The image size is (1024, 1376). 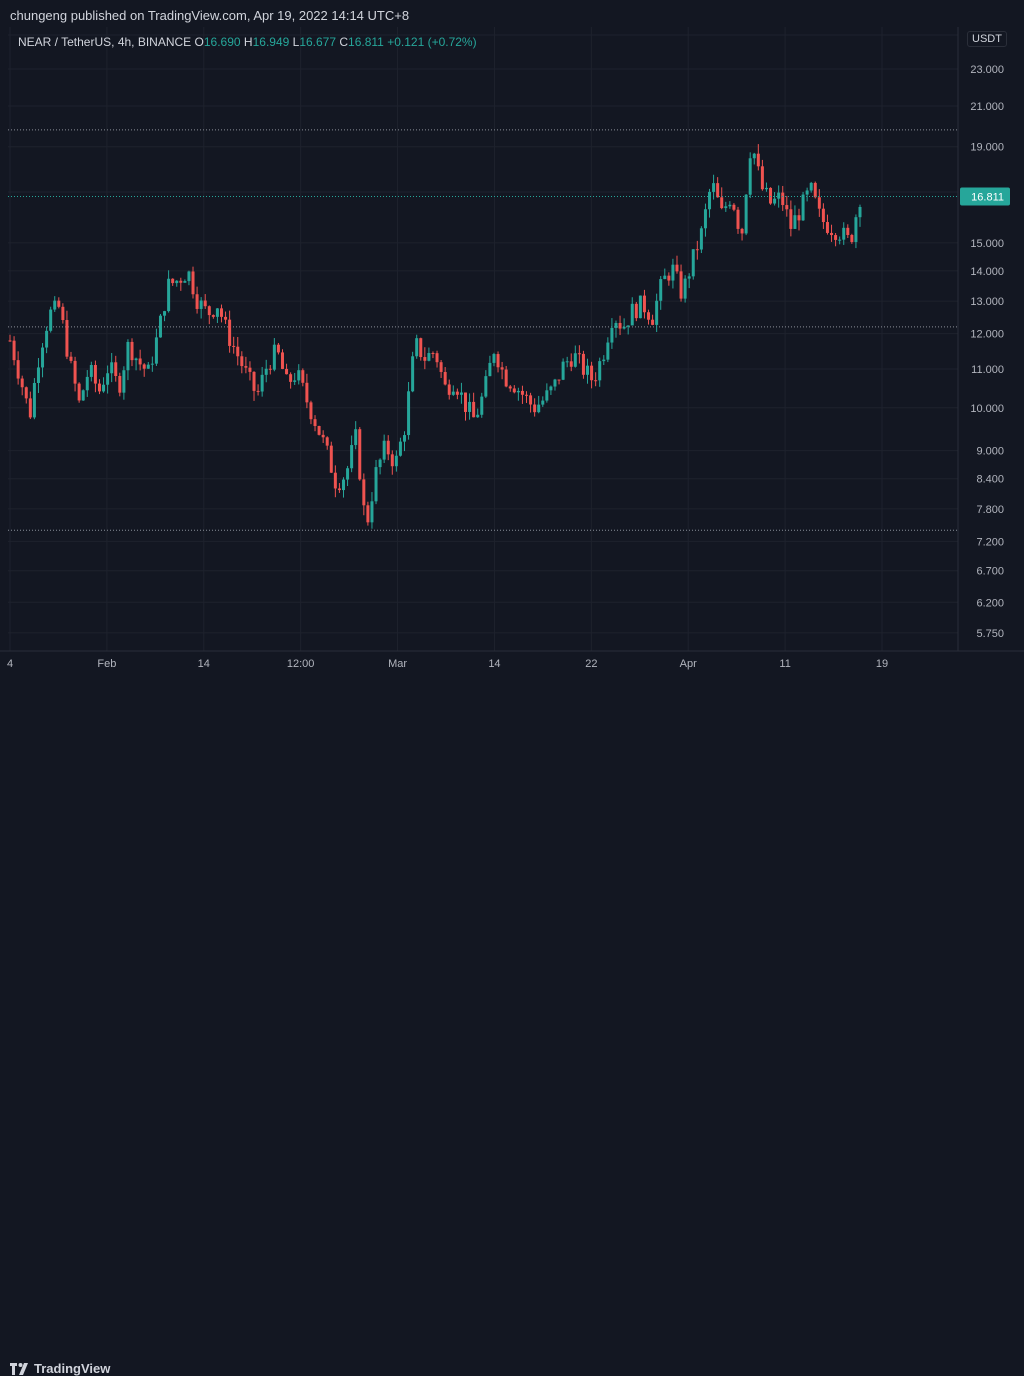 I want to click on y-tick-label: 10.000, so click(x=987, y=409).